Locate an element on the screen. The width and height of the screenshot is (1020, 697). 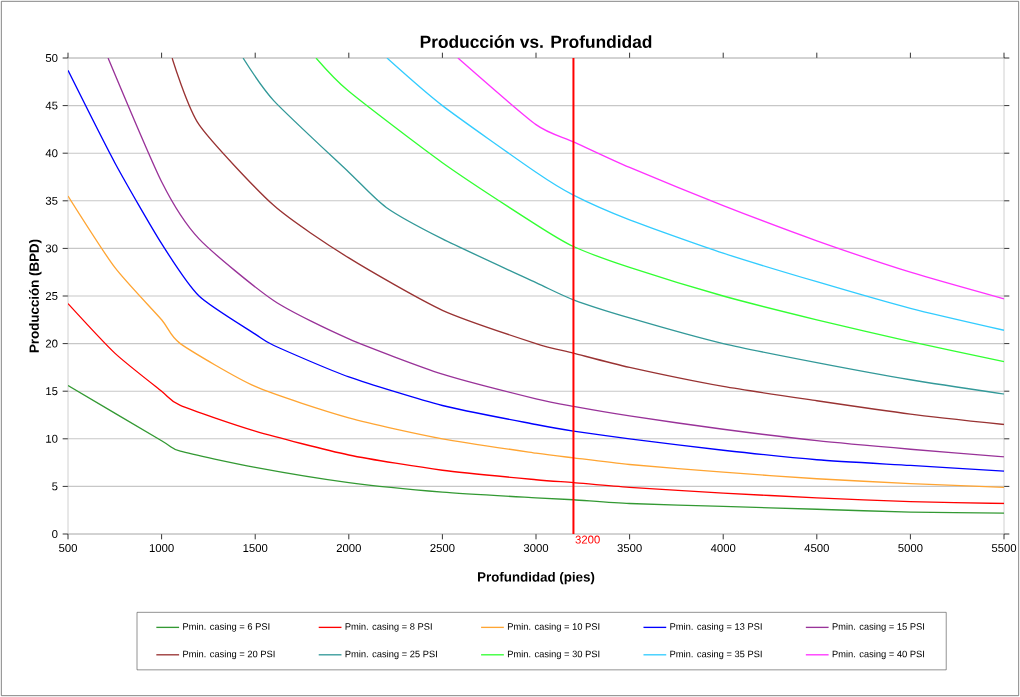
y-tick-label: 5 is located at coordinates (55, 486).